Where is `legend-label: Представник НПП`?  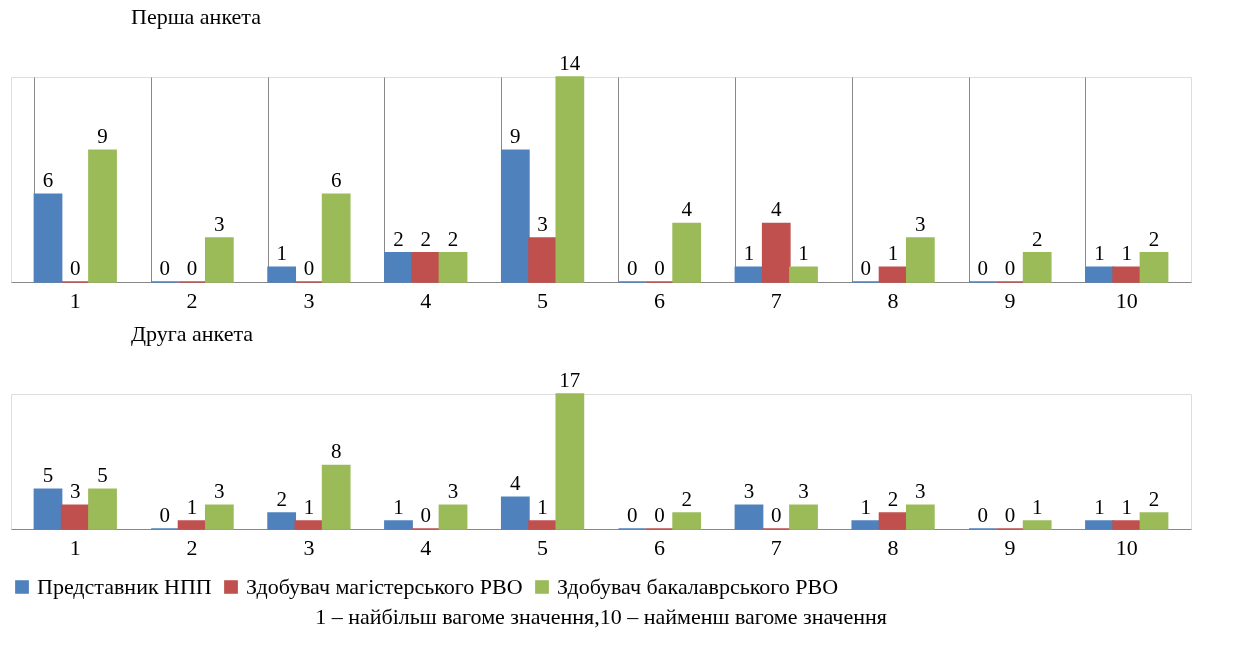
legend-label: Представник НПП is located at coordinates (124, 586).